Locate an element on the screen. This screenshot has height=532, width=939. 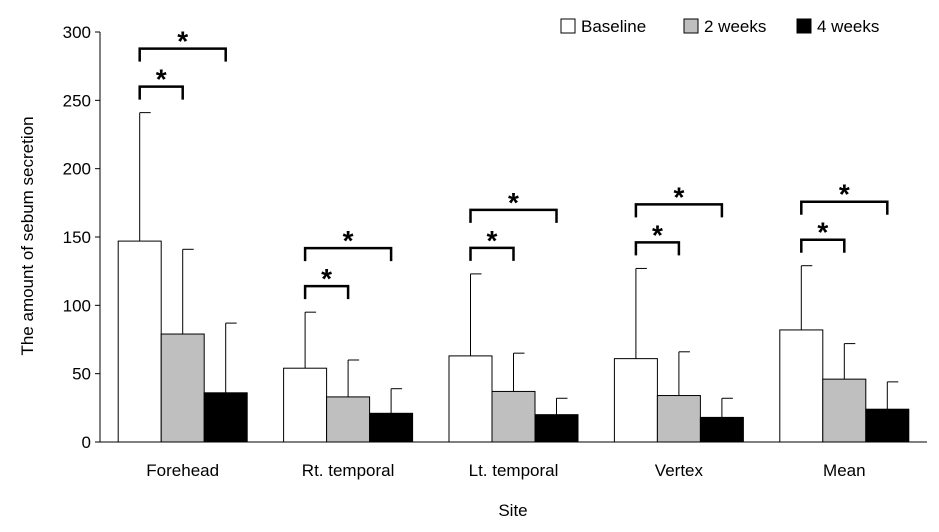
bracket-rt-temporal-4-weeks is located at coordinates (348, 254).